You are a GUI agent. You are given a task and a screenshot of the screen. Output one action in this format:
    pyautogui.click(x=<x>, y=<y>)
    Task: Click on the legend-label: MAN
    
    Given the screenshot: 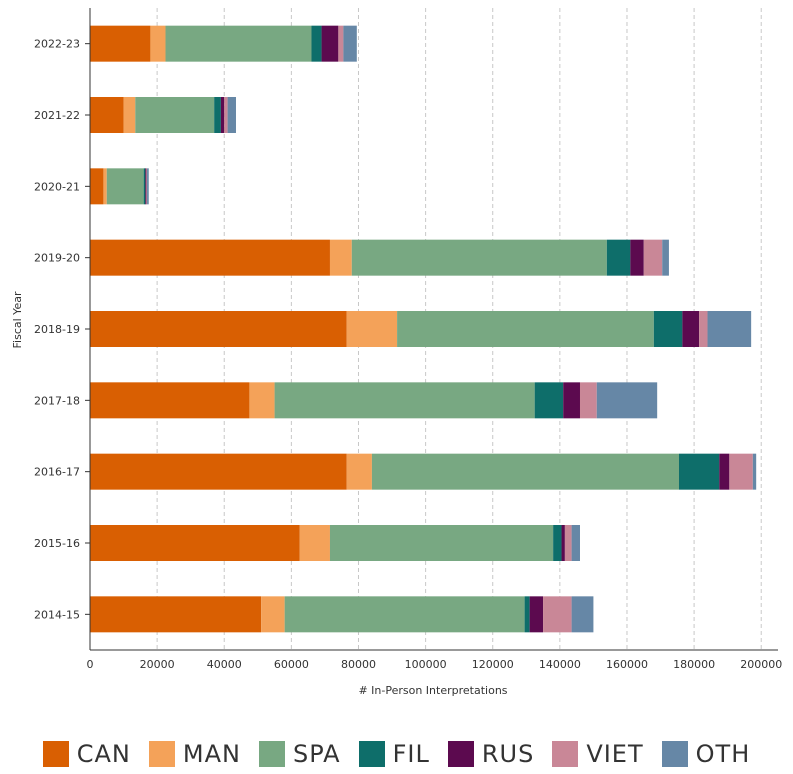 What is the action you would take?
    pyautogui.click(x=211, y=754)
    